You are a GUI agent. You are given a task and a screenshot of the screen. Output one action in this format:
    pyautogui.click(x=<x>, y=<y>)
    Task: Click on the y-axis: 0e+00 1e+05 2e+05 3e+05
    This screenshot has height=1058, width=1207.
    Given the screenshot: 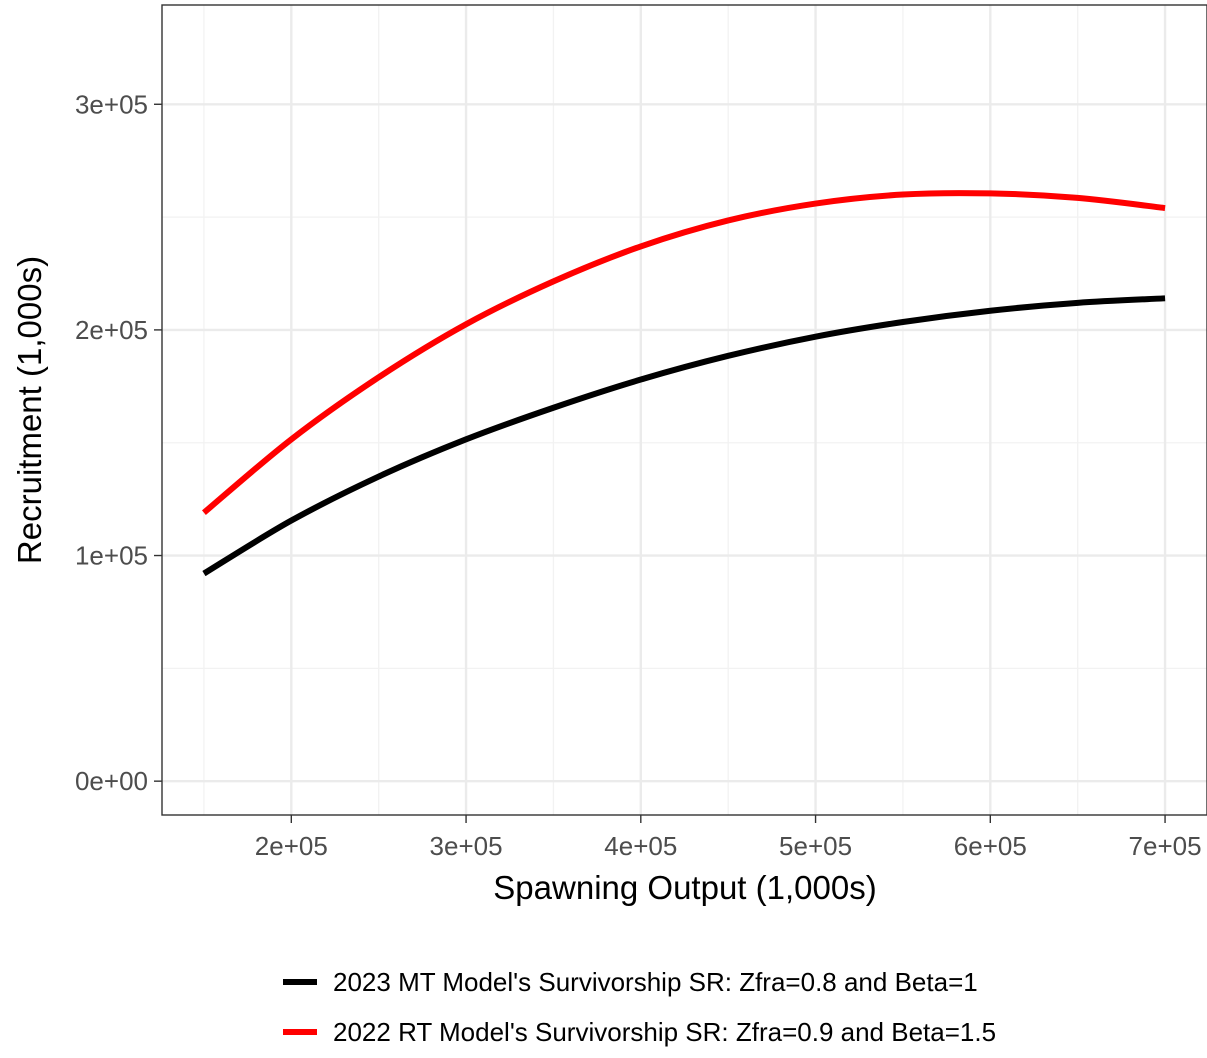 What is the action you would take?
    pyautogui.click(x=118, y=442)
    